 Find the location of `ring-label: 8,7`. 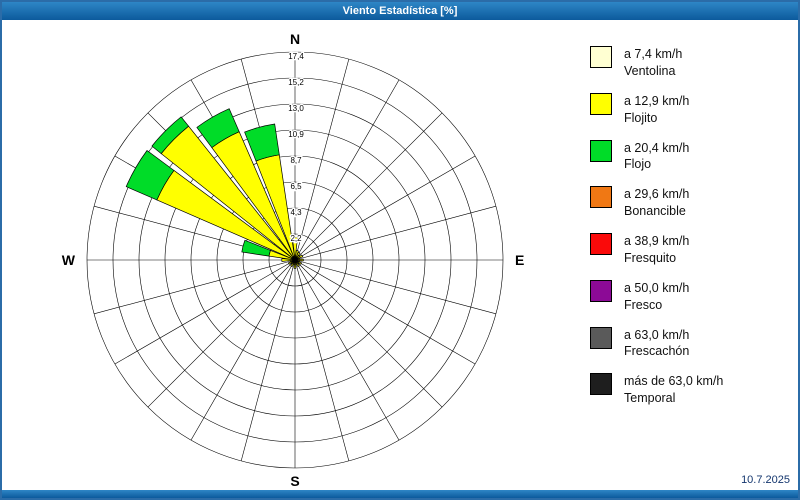

ring-label: 8,7 is located at coordinates (296, 160).